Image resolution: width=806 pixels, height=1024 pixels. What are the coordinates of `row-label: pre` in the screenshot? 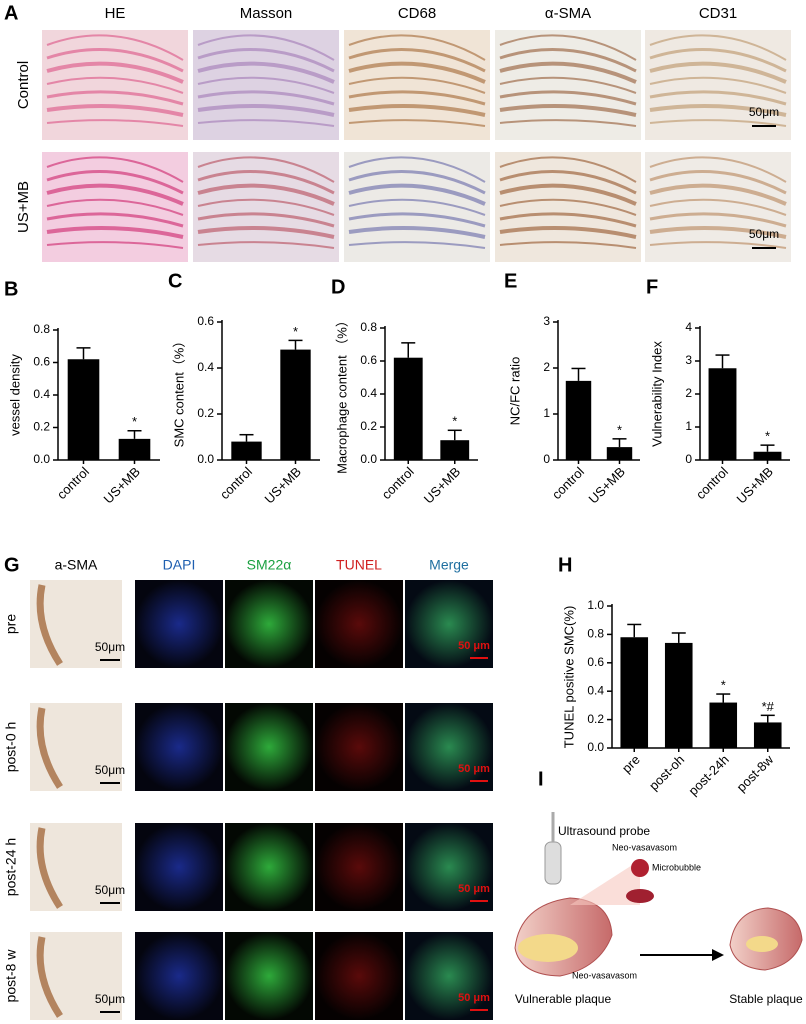 It's located at (11, 624).